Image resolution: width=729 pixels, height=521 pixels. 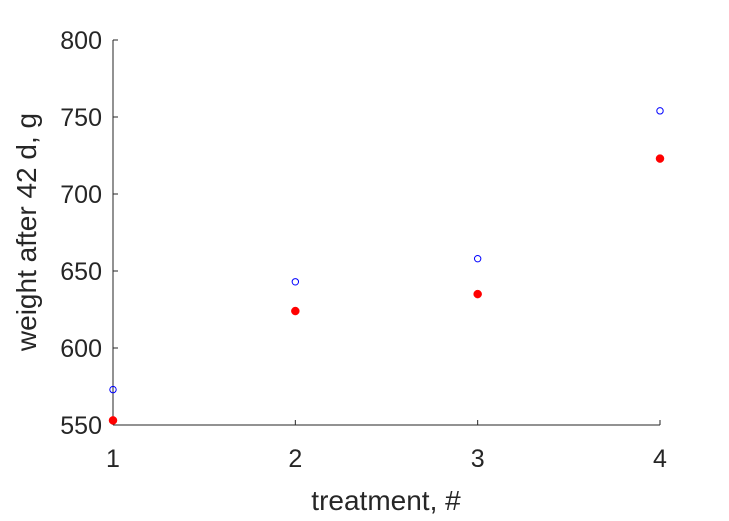 What do you see at coordinates (660, 459) in the screenshot?
I see `x-tick-label: 4` at bounding box center [660, 459].